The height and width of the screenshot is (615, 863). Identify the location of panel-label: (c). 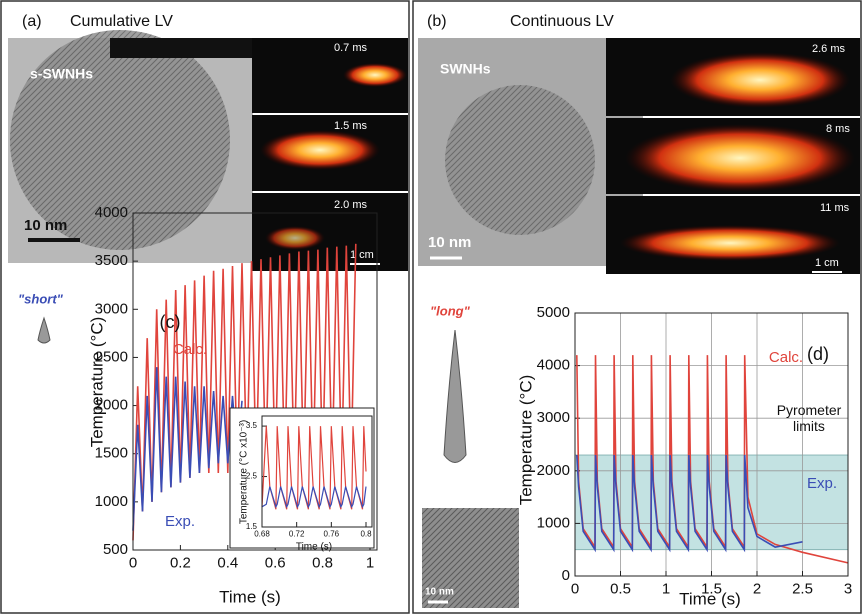
(170, 322).